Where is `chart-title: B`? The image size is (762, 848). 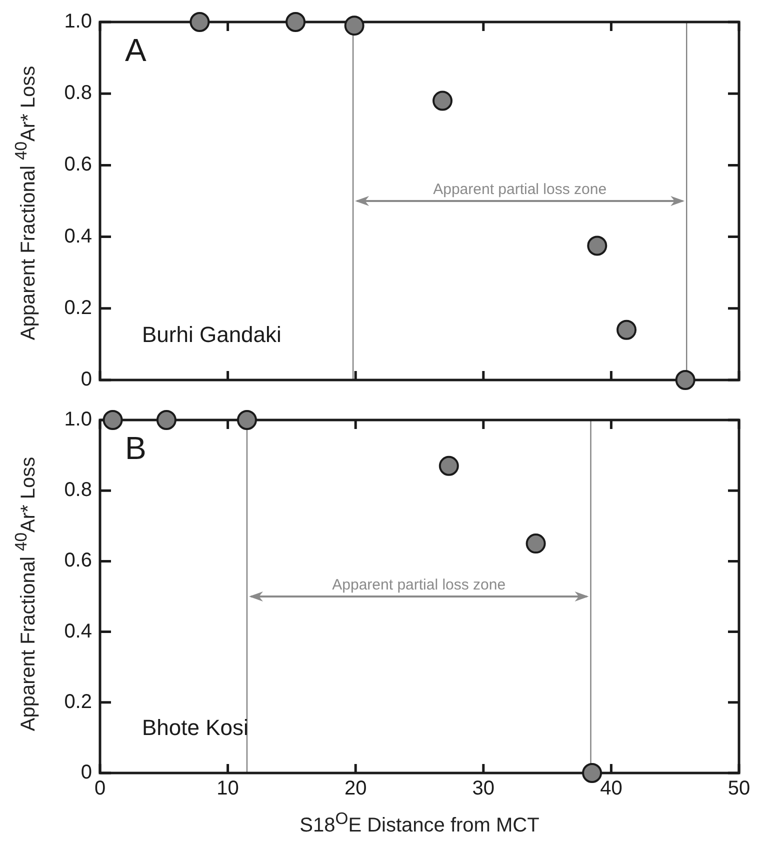 chart-title: B is located at coordinates (135, 448).